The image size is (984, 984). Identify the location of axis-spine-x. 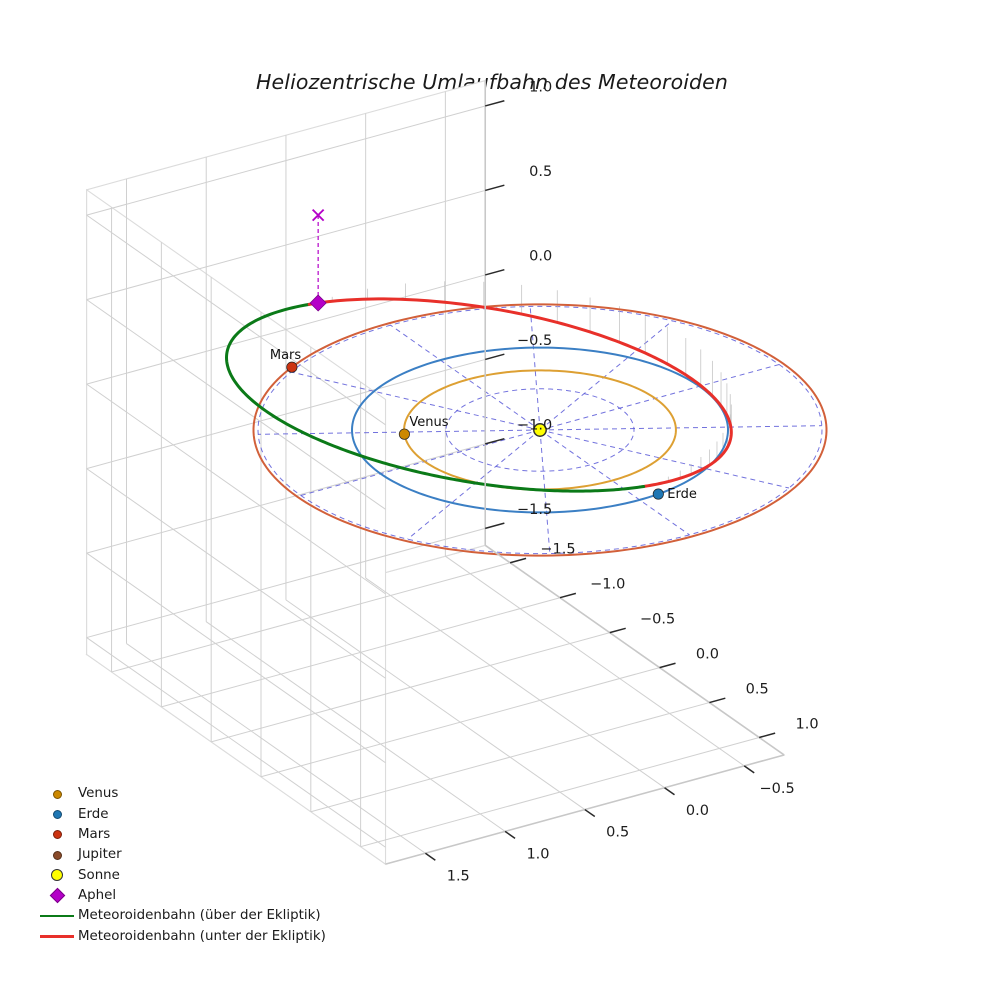
(634, 650).